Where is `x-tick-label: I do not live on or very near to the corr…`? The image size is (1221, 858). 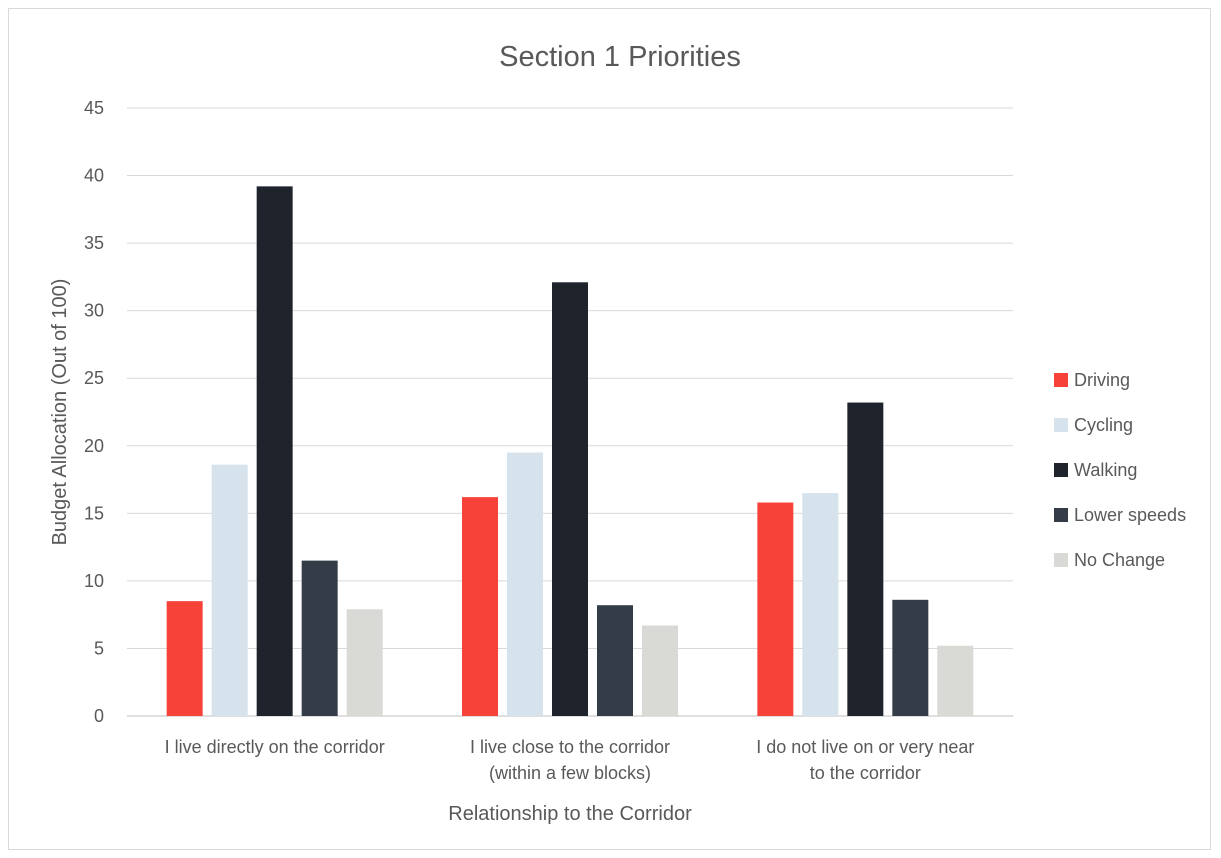 x-tick-label: I do not live on or very near to the corr… is located at coordinates (865, 760).